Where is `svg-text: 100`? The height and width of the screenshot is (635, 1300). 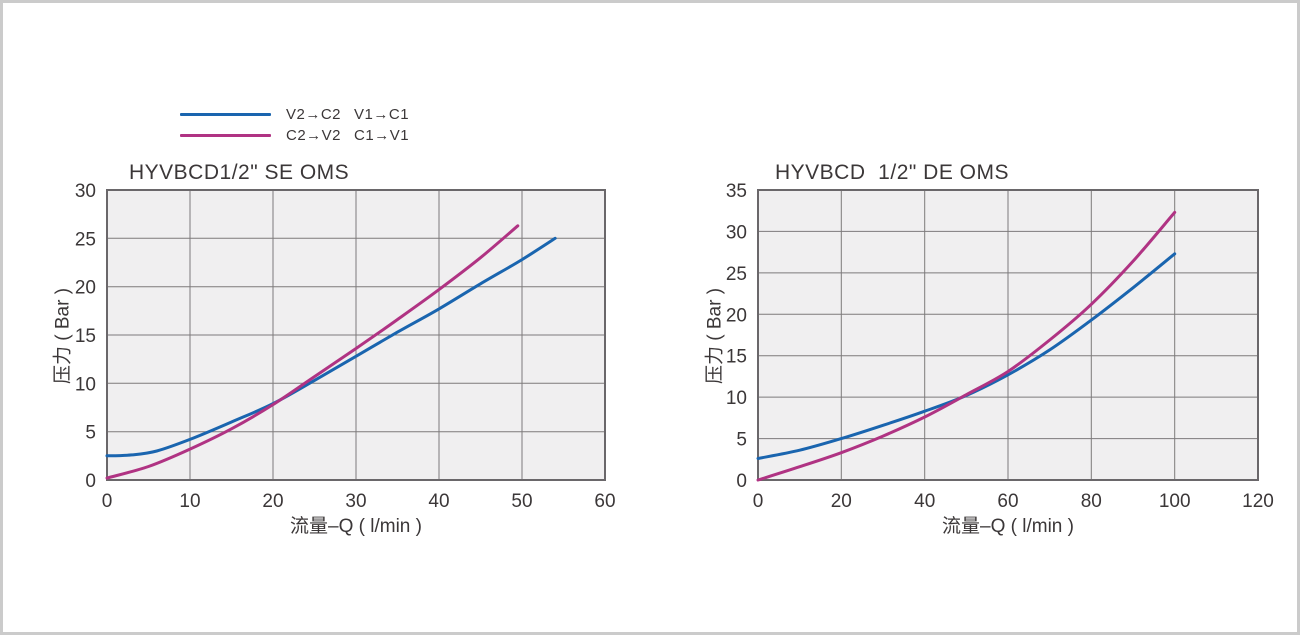
svg-text: 100 is located at coordinates (1175, 501).